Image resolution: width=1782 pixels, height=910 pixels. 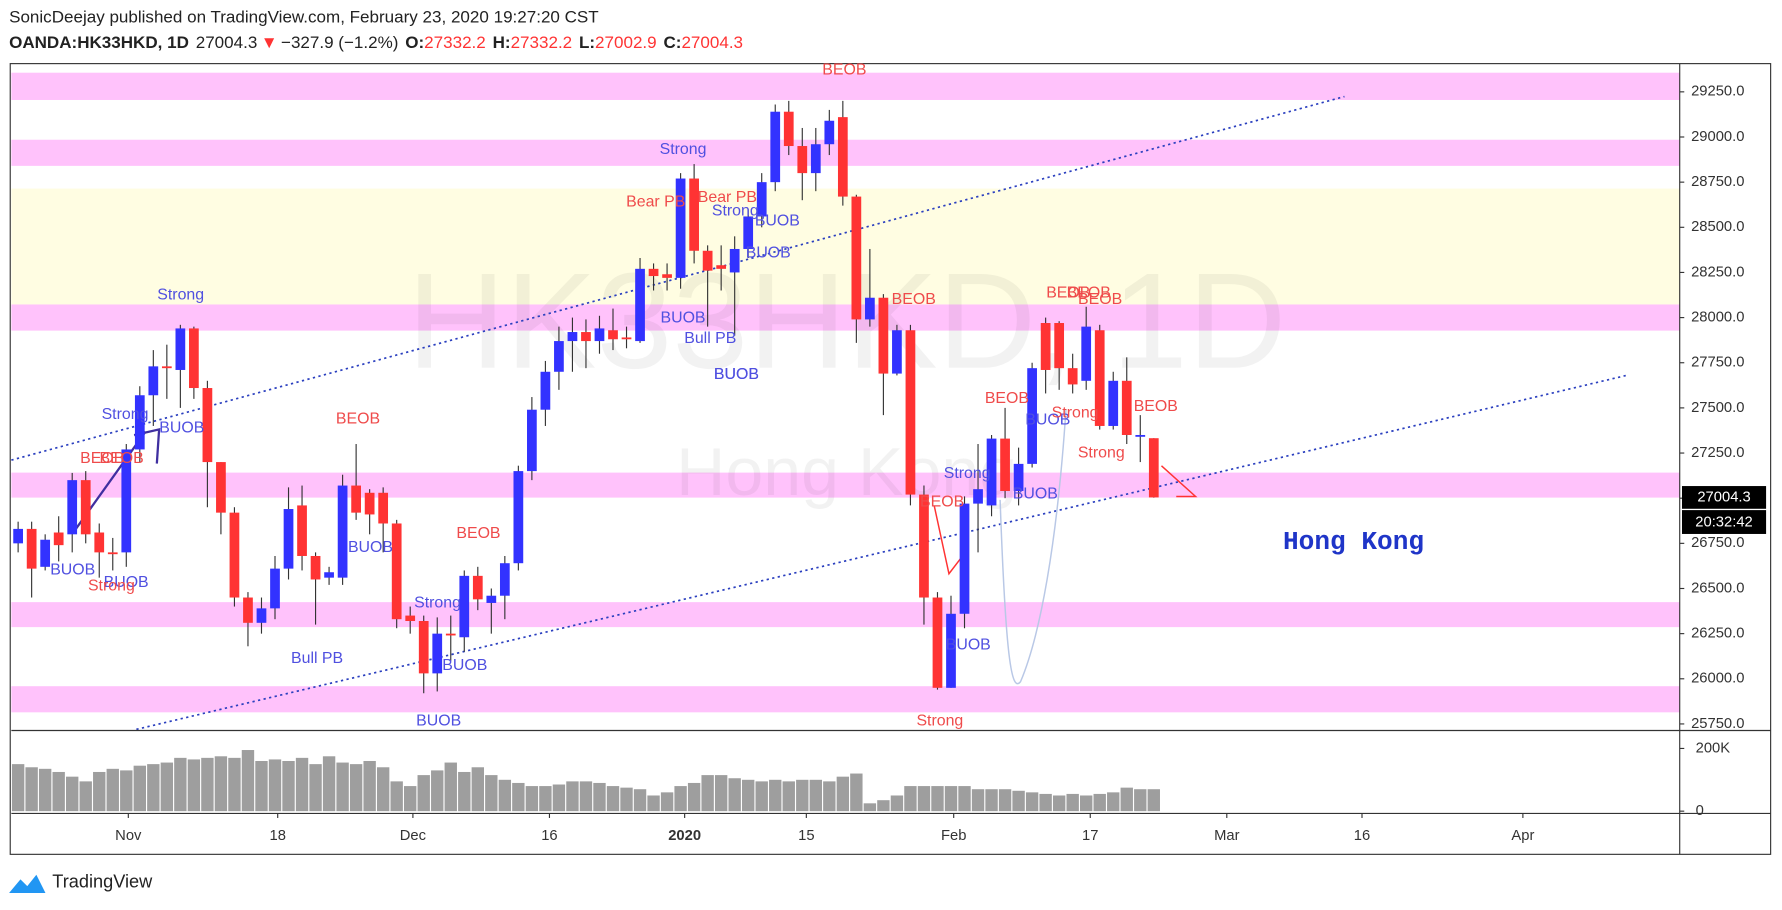 I want to click on h-value: 27332.2, so click(x=542, y=42).